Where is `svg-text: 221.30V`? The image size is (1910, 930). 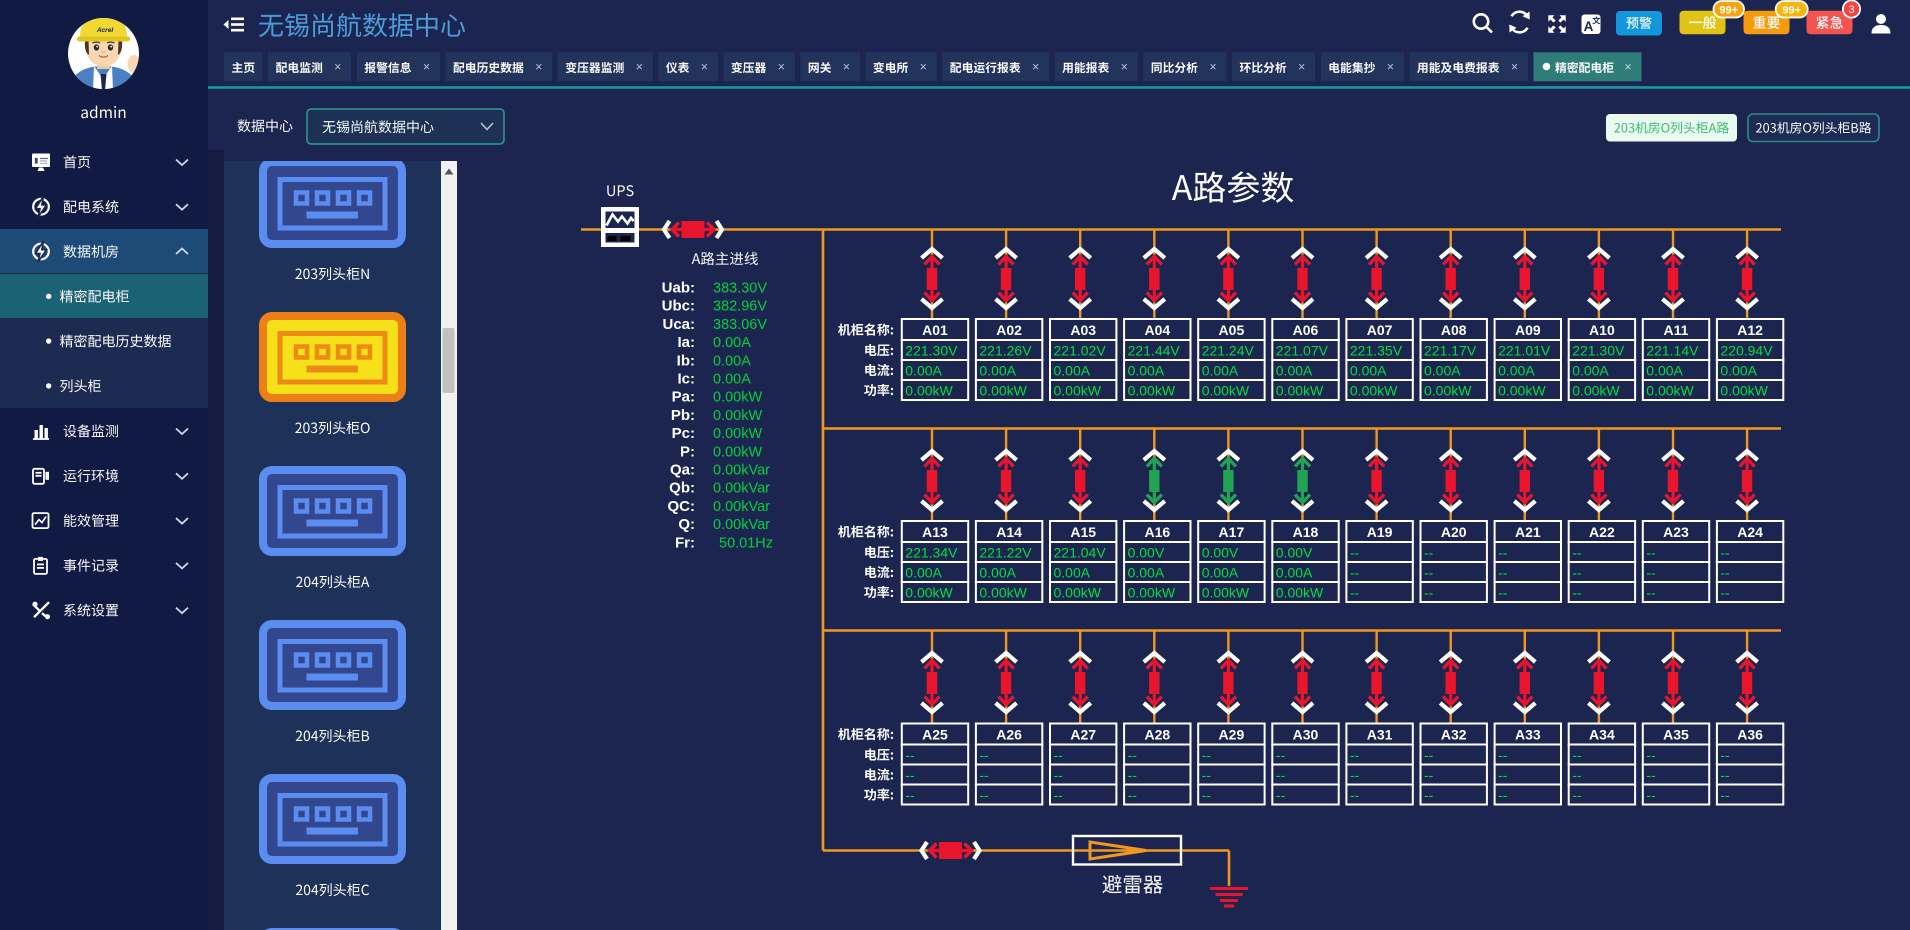
svg-text: 221.30V is located at coordinates (931, 351).